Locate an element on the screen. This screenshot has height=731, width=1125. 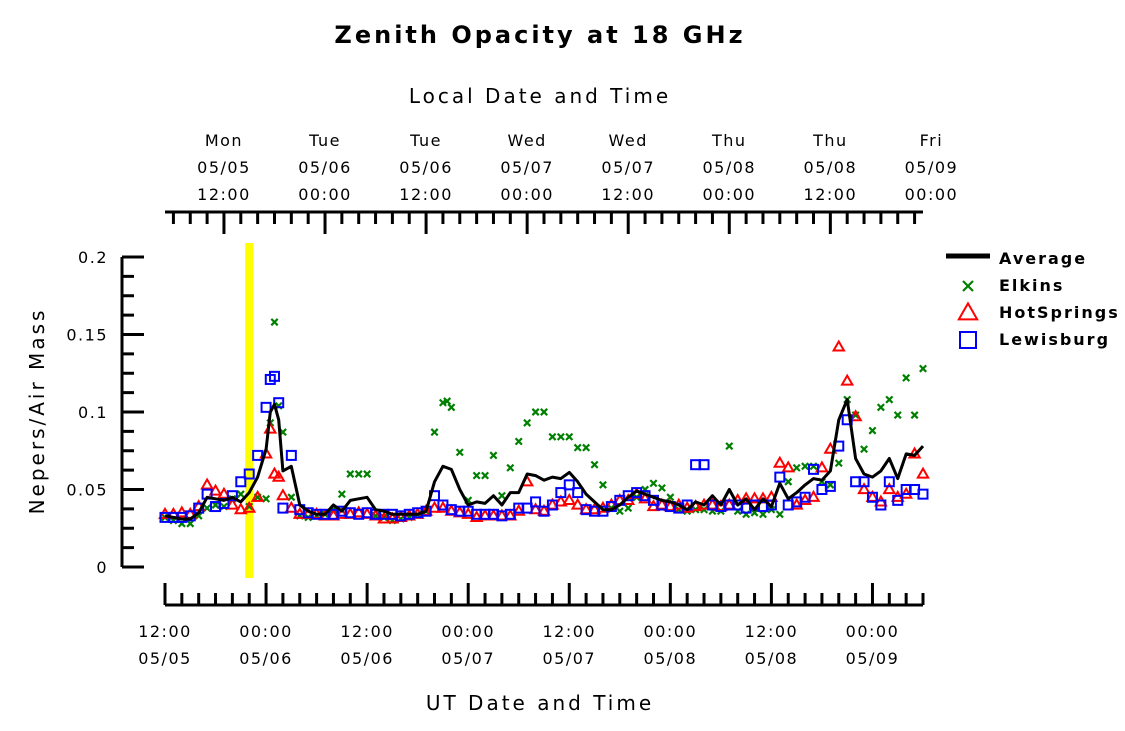
legend-entry-hotsprings: HotSprings is located at coordinates (1038, 311).